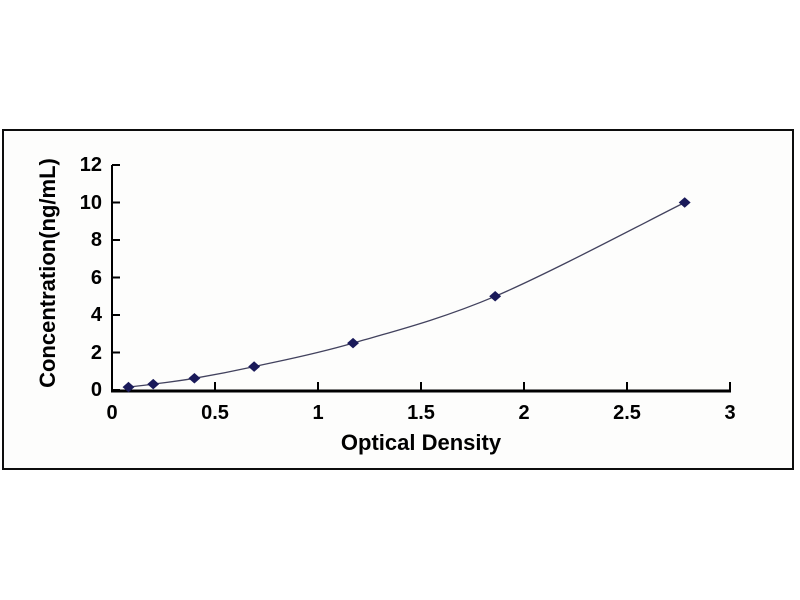 The image size is (800, 600). I want to click on x-axis-title: Optical Density, so click(421, 442).